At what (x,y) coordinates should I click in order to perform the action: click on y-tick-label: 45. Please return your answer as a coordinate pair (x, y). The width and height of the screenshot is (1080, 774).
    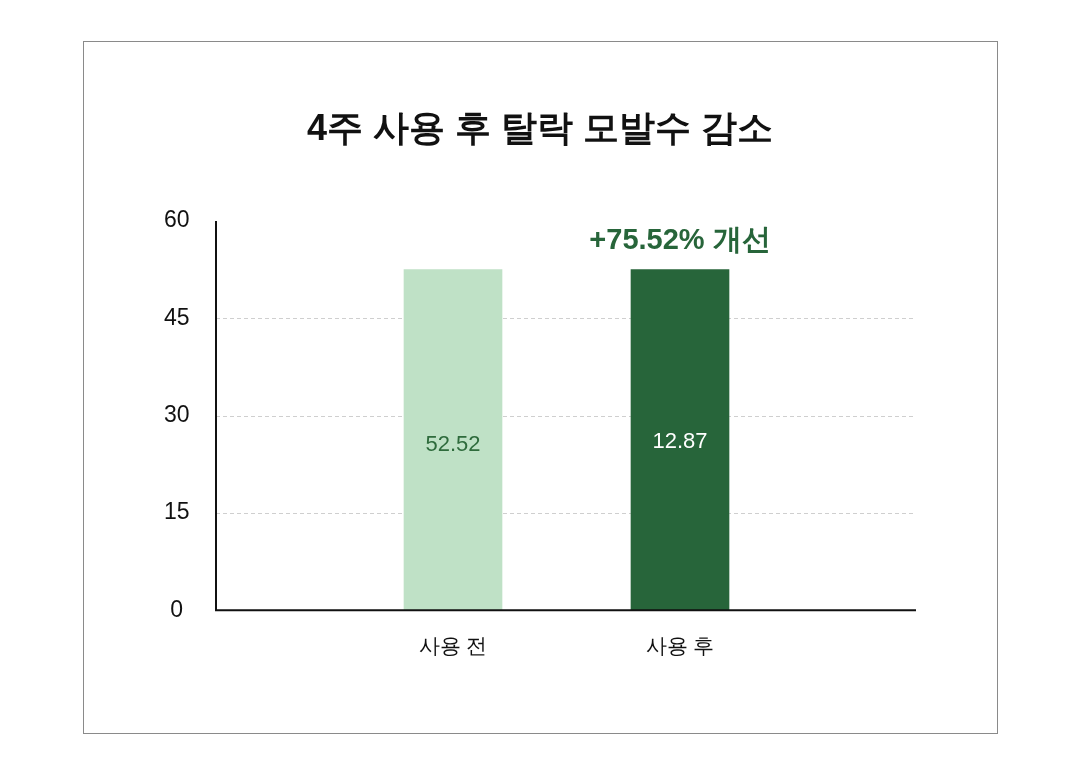
    Looking at the image, I should click on (176, 316).